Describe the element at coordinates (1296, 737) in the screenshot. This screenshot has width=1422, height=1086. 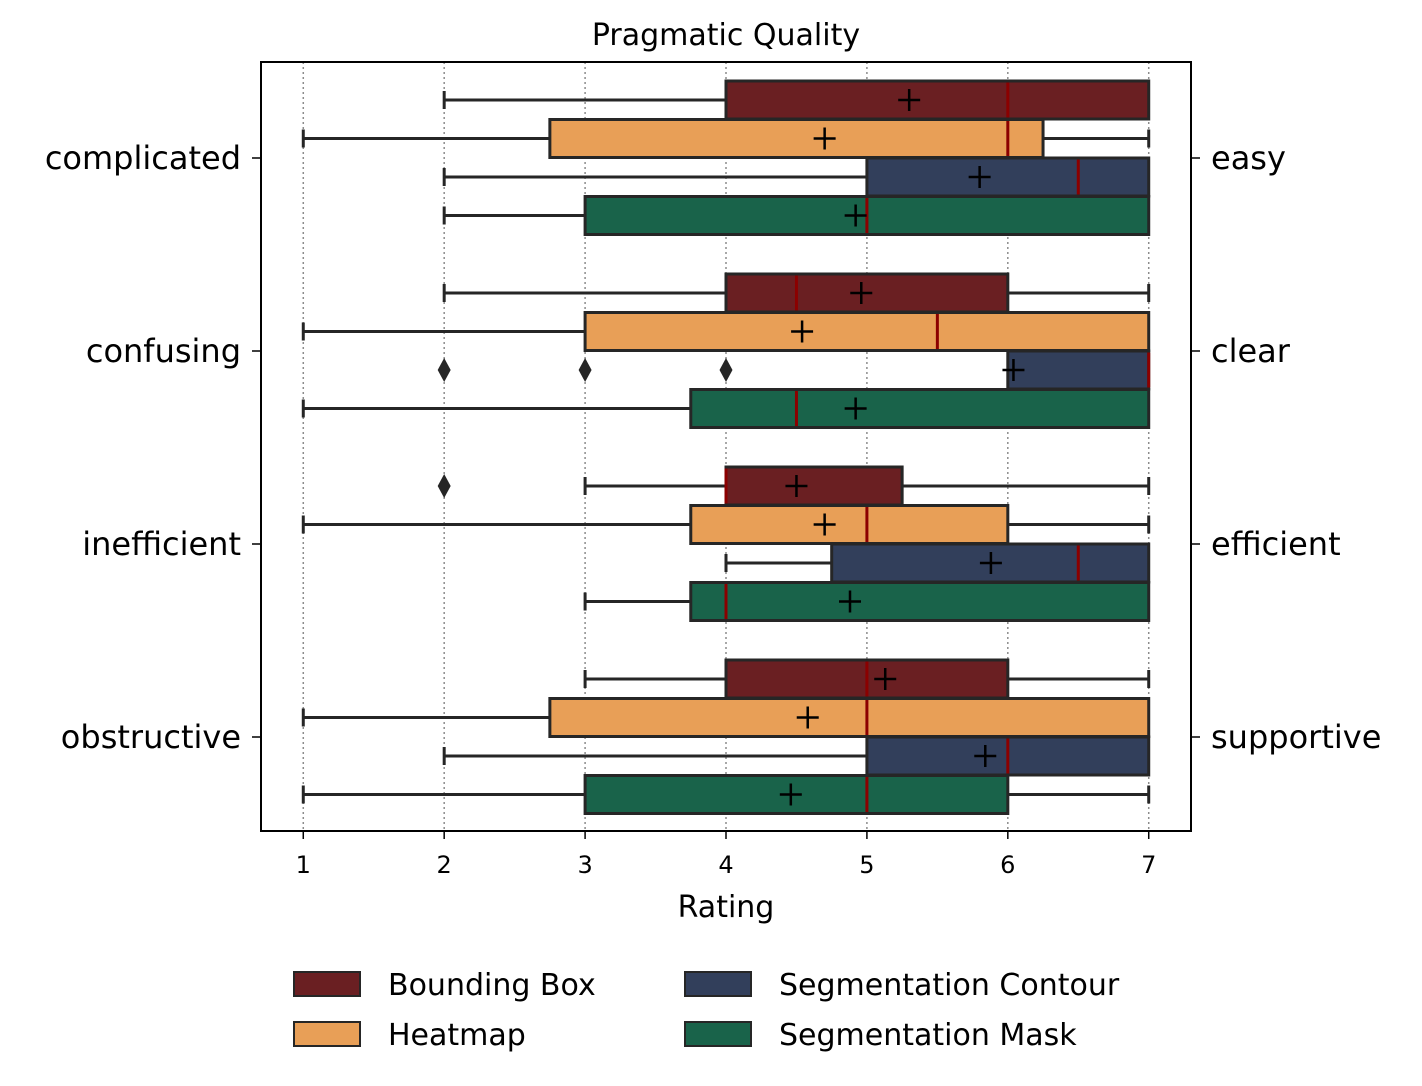
I see `category-label-right: supportive` at that location.